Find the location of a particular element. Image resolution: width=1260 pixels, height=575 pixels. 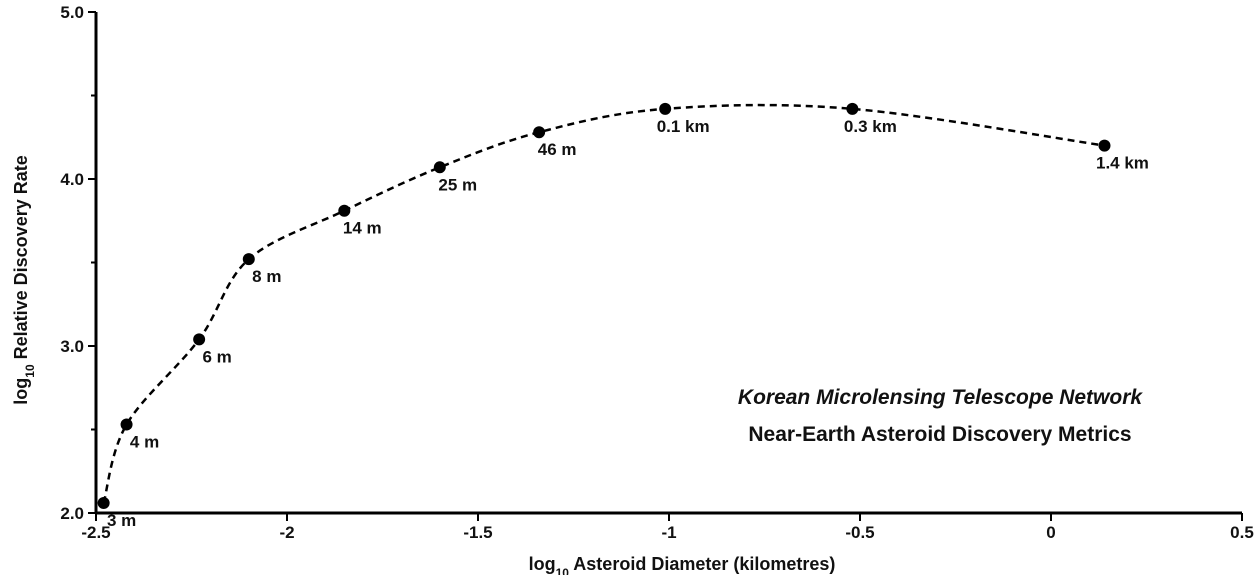

data-point-label: 0.3 km is located at coordinates (870, 126).